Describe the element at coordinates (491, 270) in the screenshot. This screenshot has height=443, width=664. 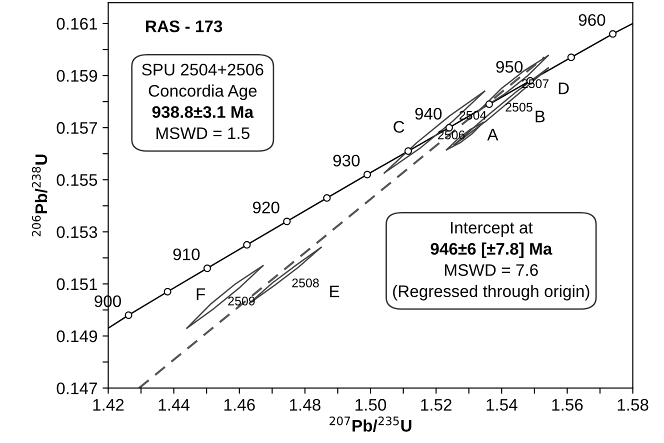
I see `annotation: MSWD = 7.6` at that location.